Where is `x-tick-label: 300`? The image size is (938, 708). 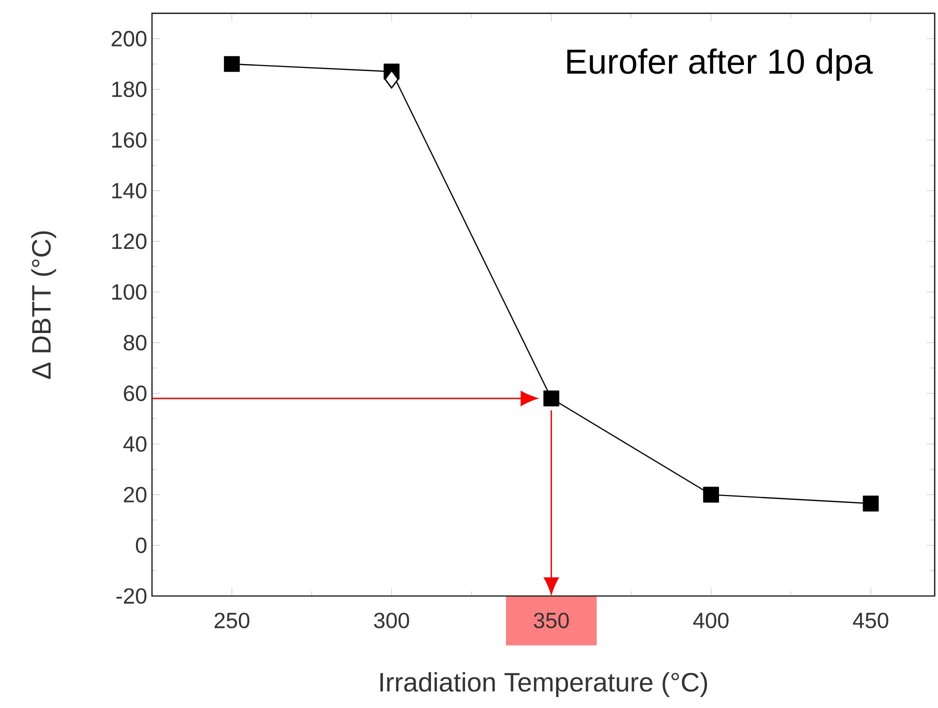 x-tick-label: 300 is located at coordinates (392, 620).